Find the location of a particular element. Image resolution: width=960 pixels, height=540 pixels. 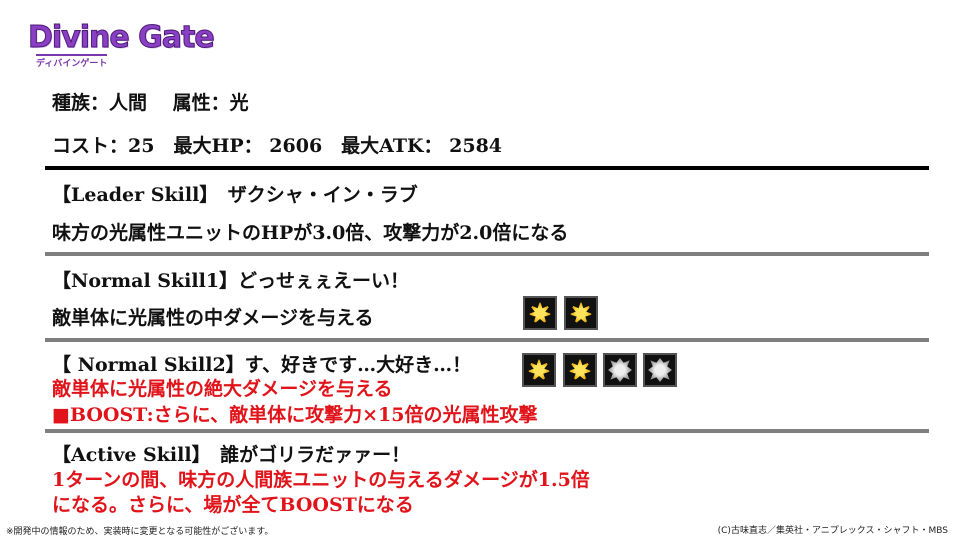

logo-subtitle: ディバインゲート is located at coordinates (72, 61).